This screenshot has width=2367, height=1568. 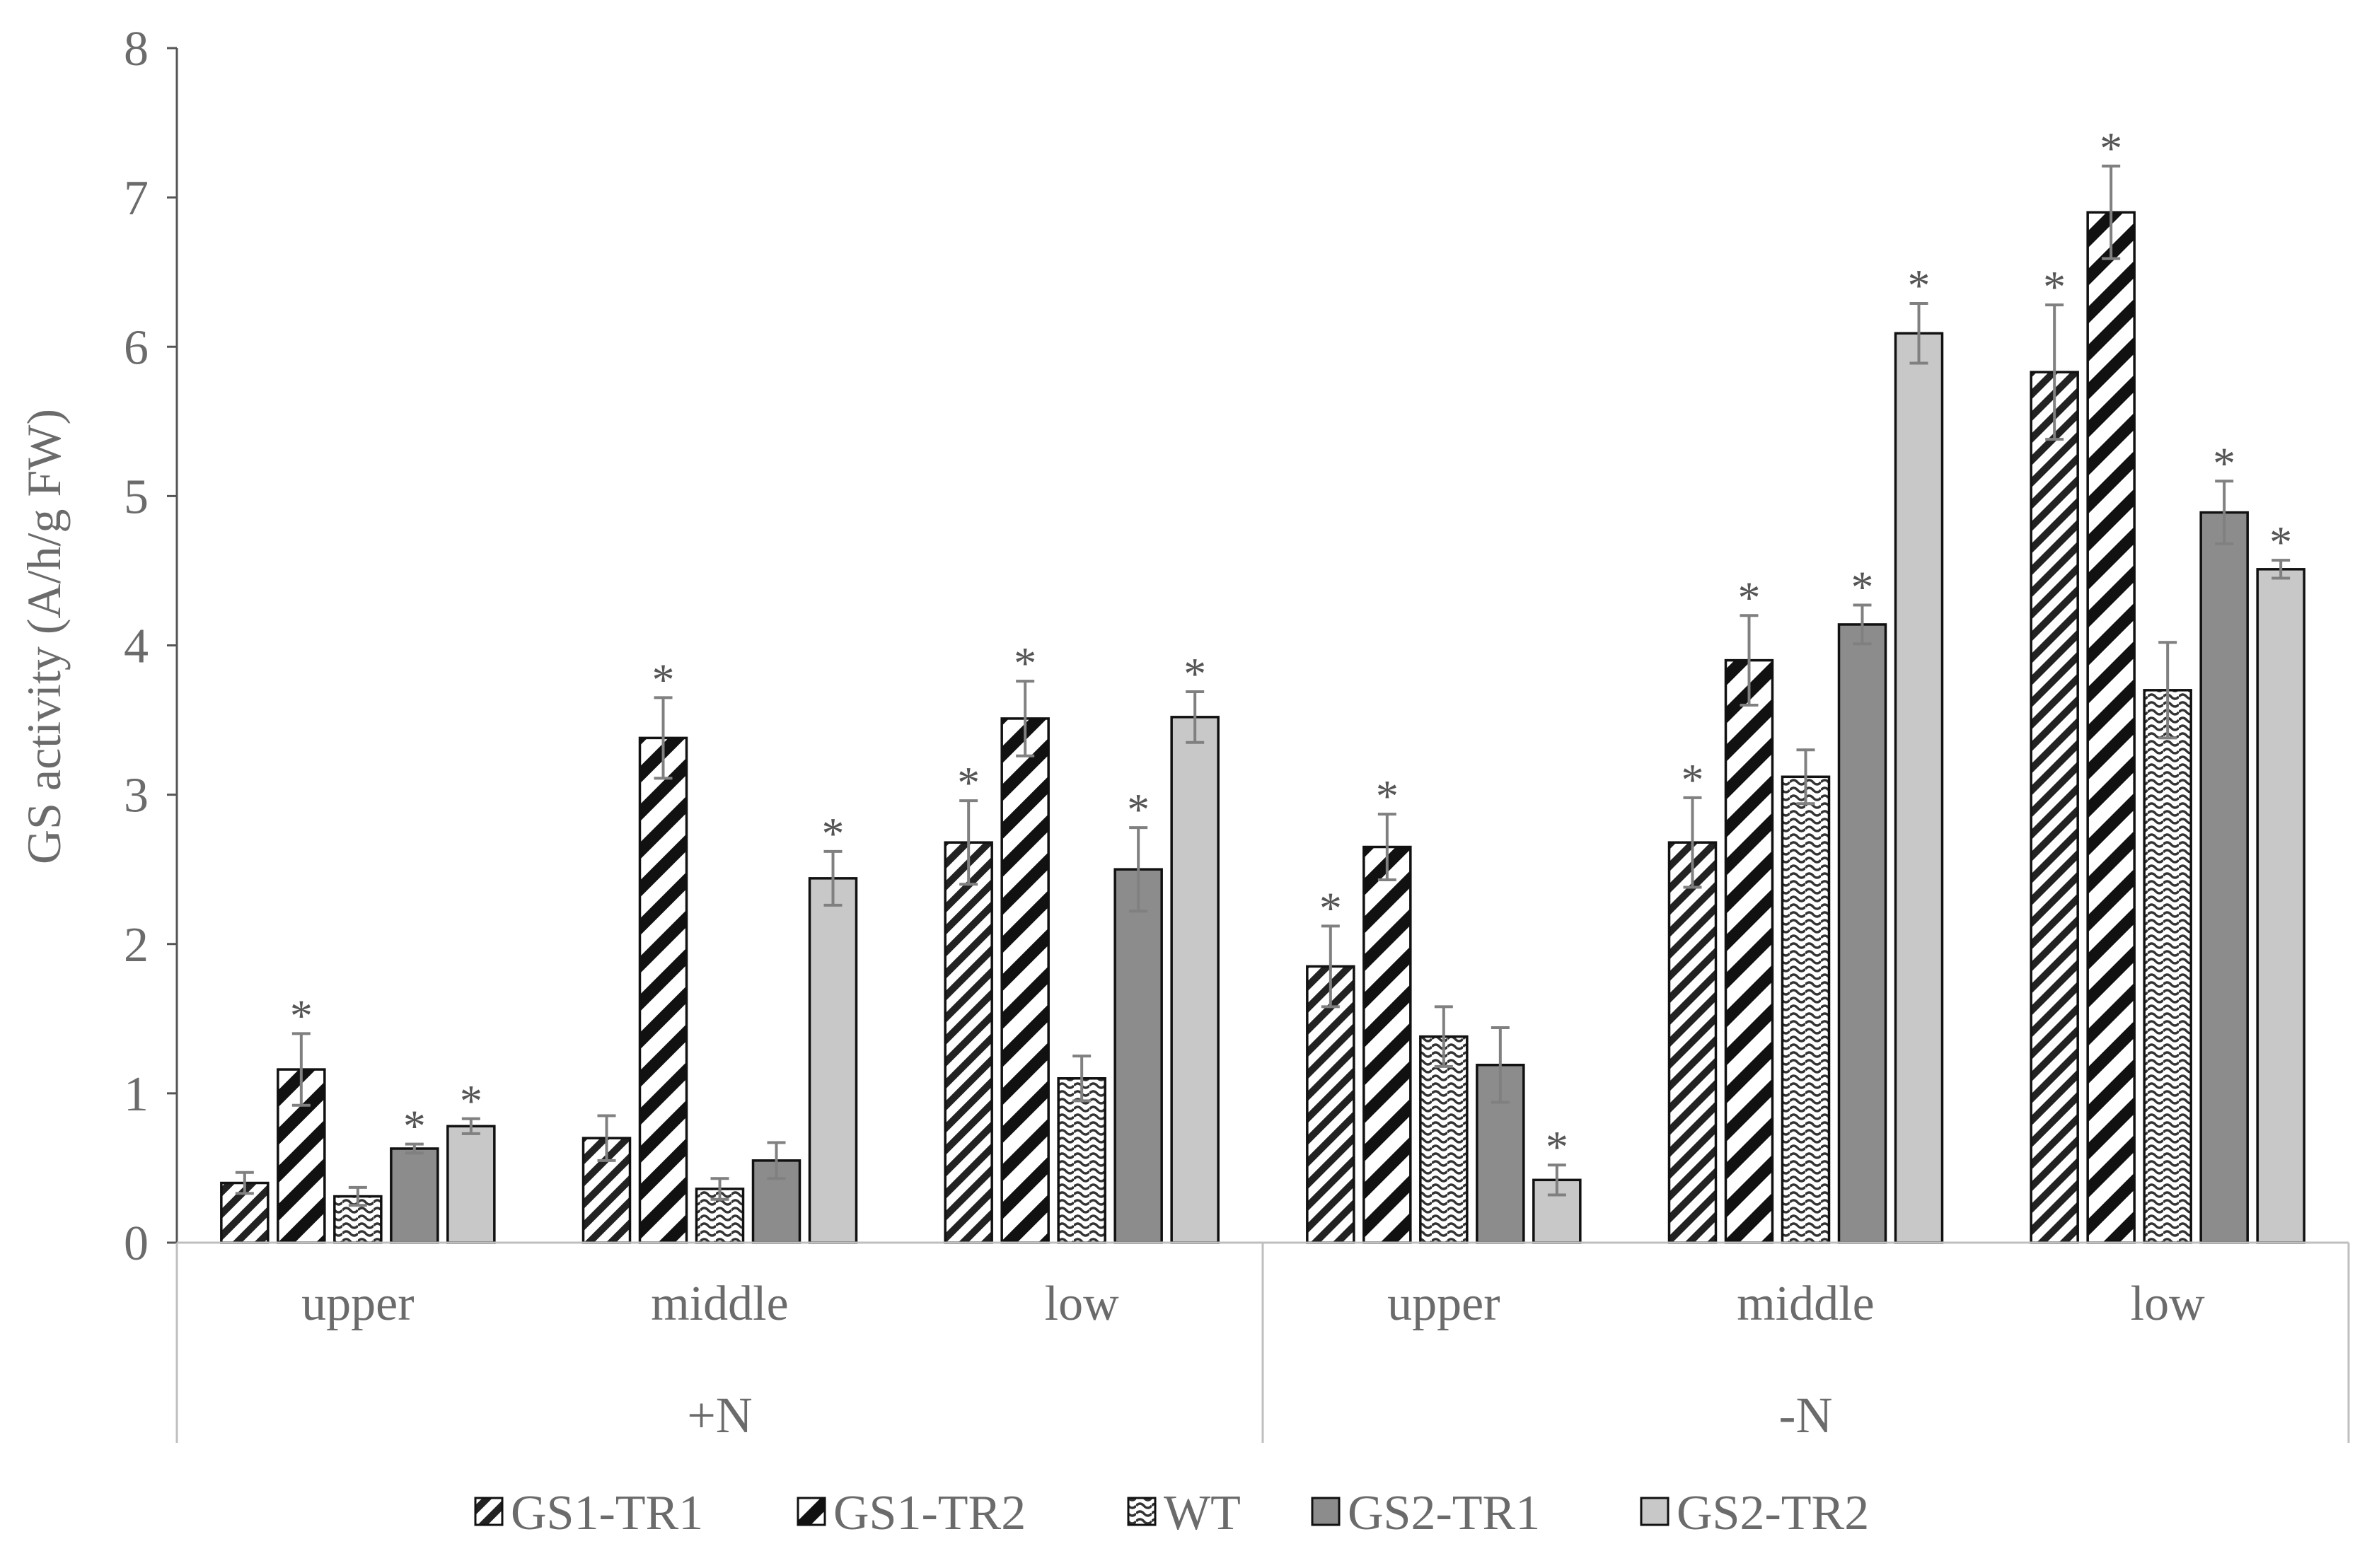 I want to click on y-tick-label: 7, so click(x=136, y=198).